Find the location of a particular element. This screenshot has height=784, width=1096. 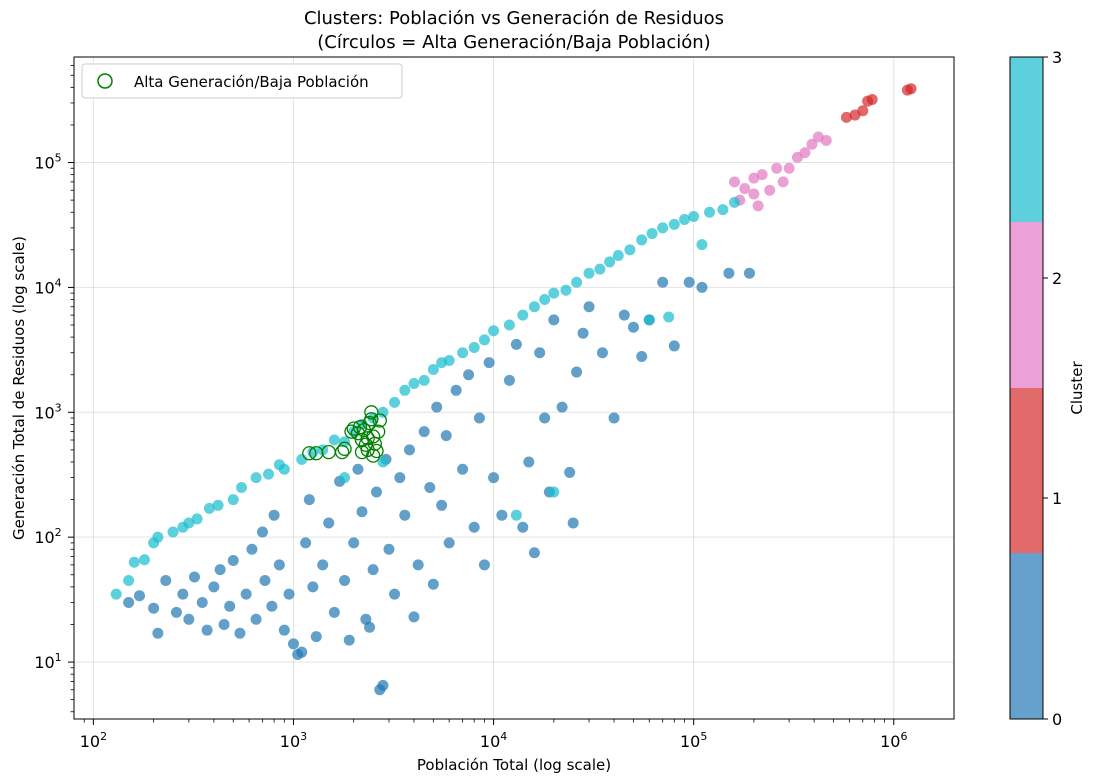

x-axis-label: Población Total (log scale) is located at coordinates (514, 765).